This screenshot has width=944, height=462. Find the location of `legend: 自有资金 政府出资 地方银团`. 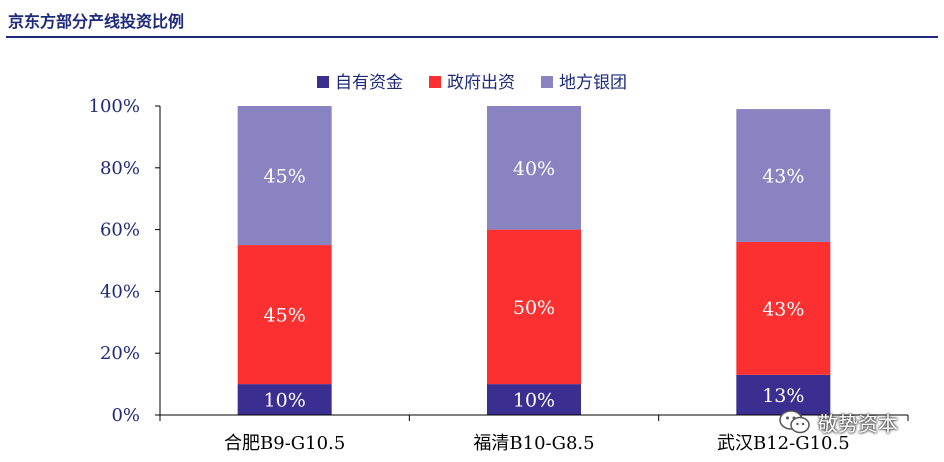

legend: 自有资金 政府出资 地方银团 is located at coordinates (472, 83).